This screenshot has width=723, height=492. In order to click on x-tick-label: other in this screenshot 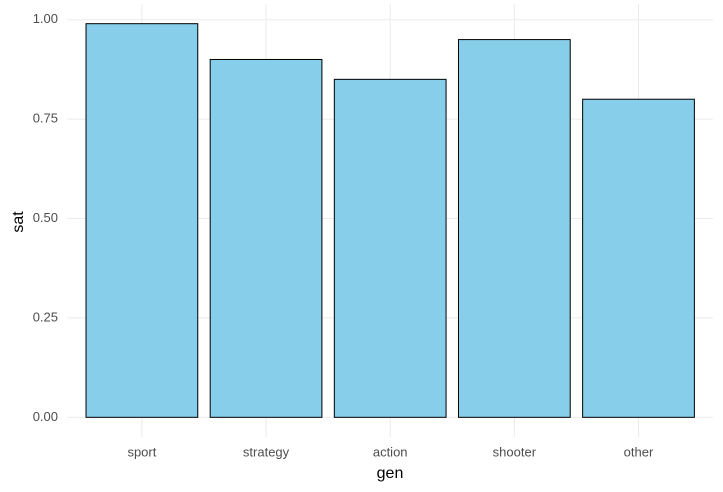, I will do `click(639, 451)`.